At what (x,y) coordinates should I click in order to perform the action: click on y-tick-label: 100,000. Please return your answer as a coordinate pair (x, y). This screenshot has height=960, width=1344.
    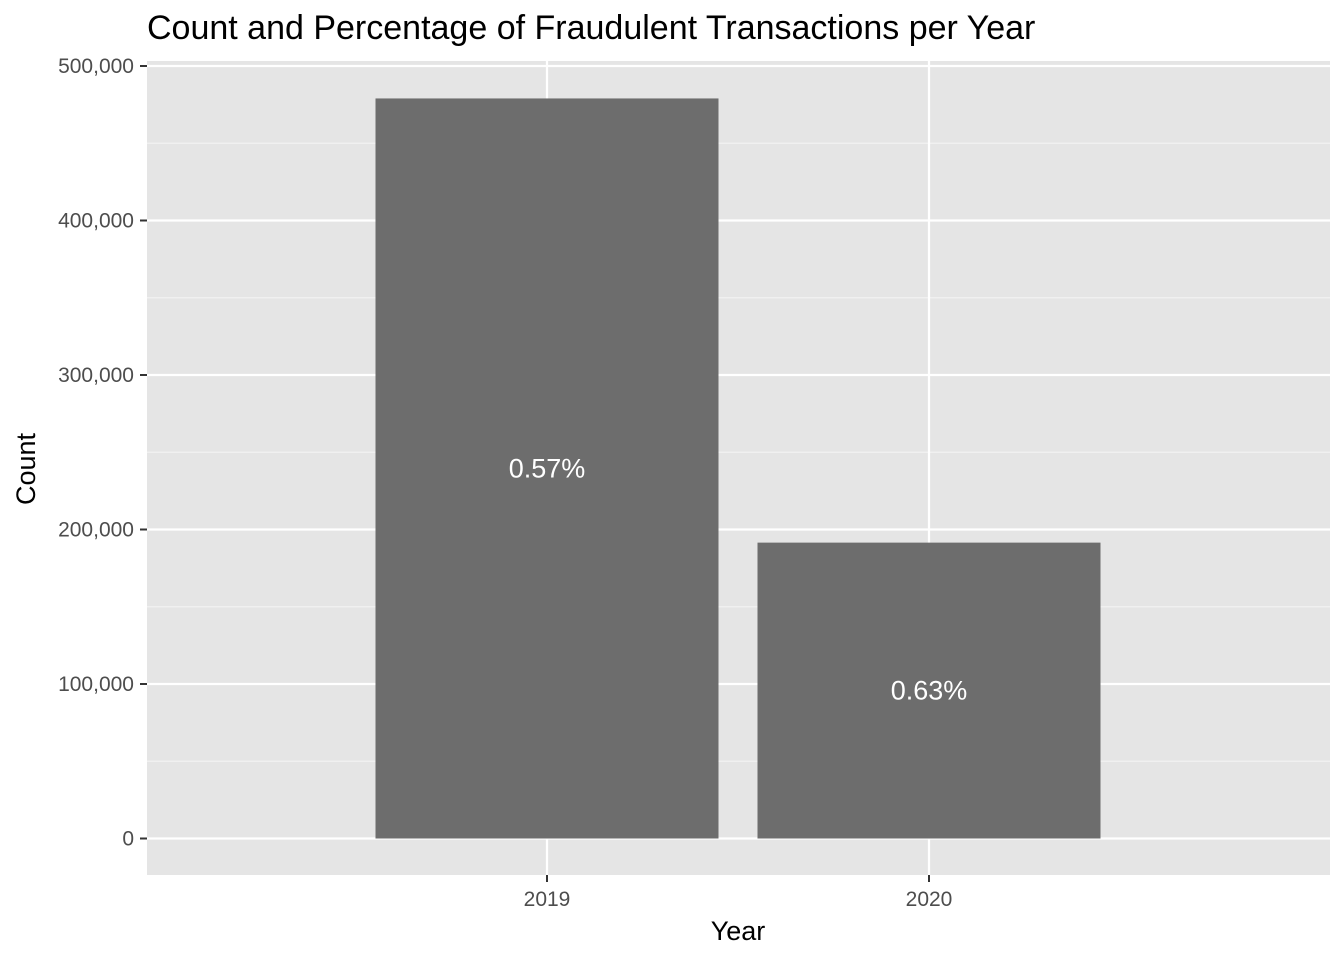
    Looking at the image, I should click on (96, 684).